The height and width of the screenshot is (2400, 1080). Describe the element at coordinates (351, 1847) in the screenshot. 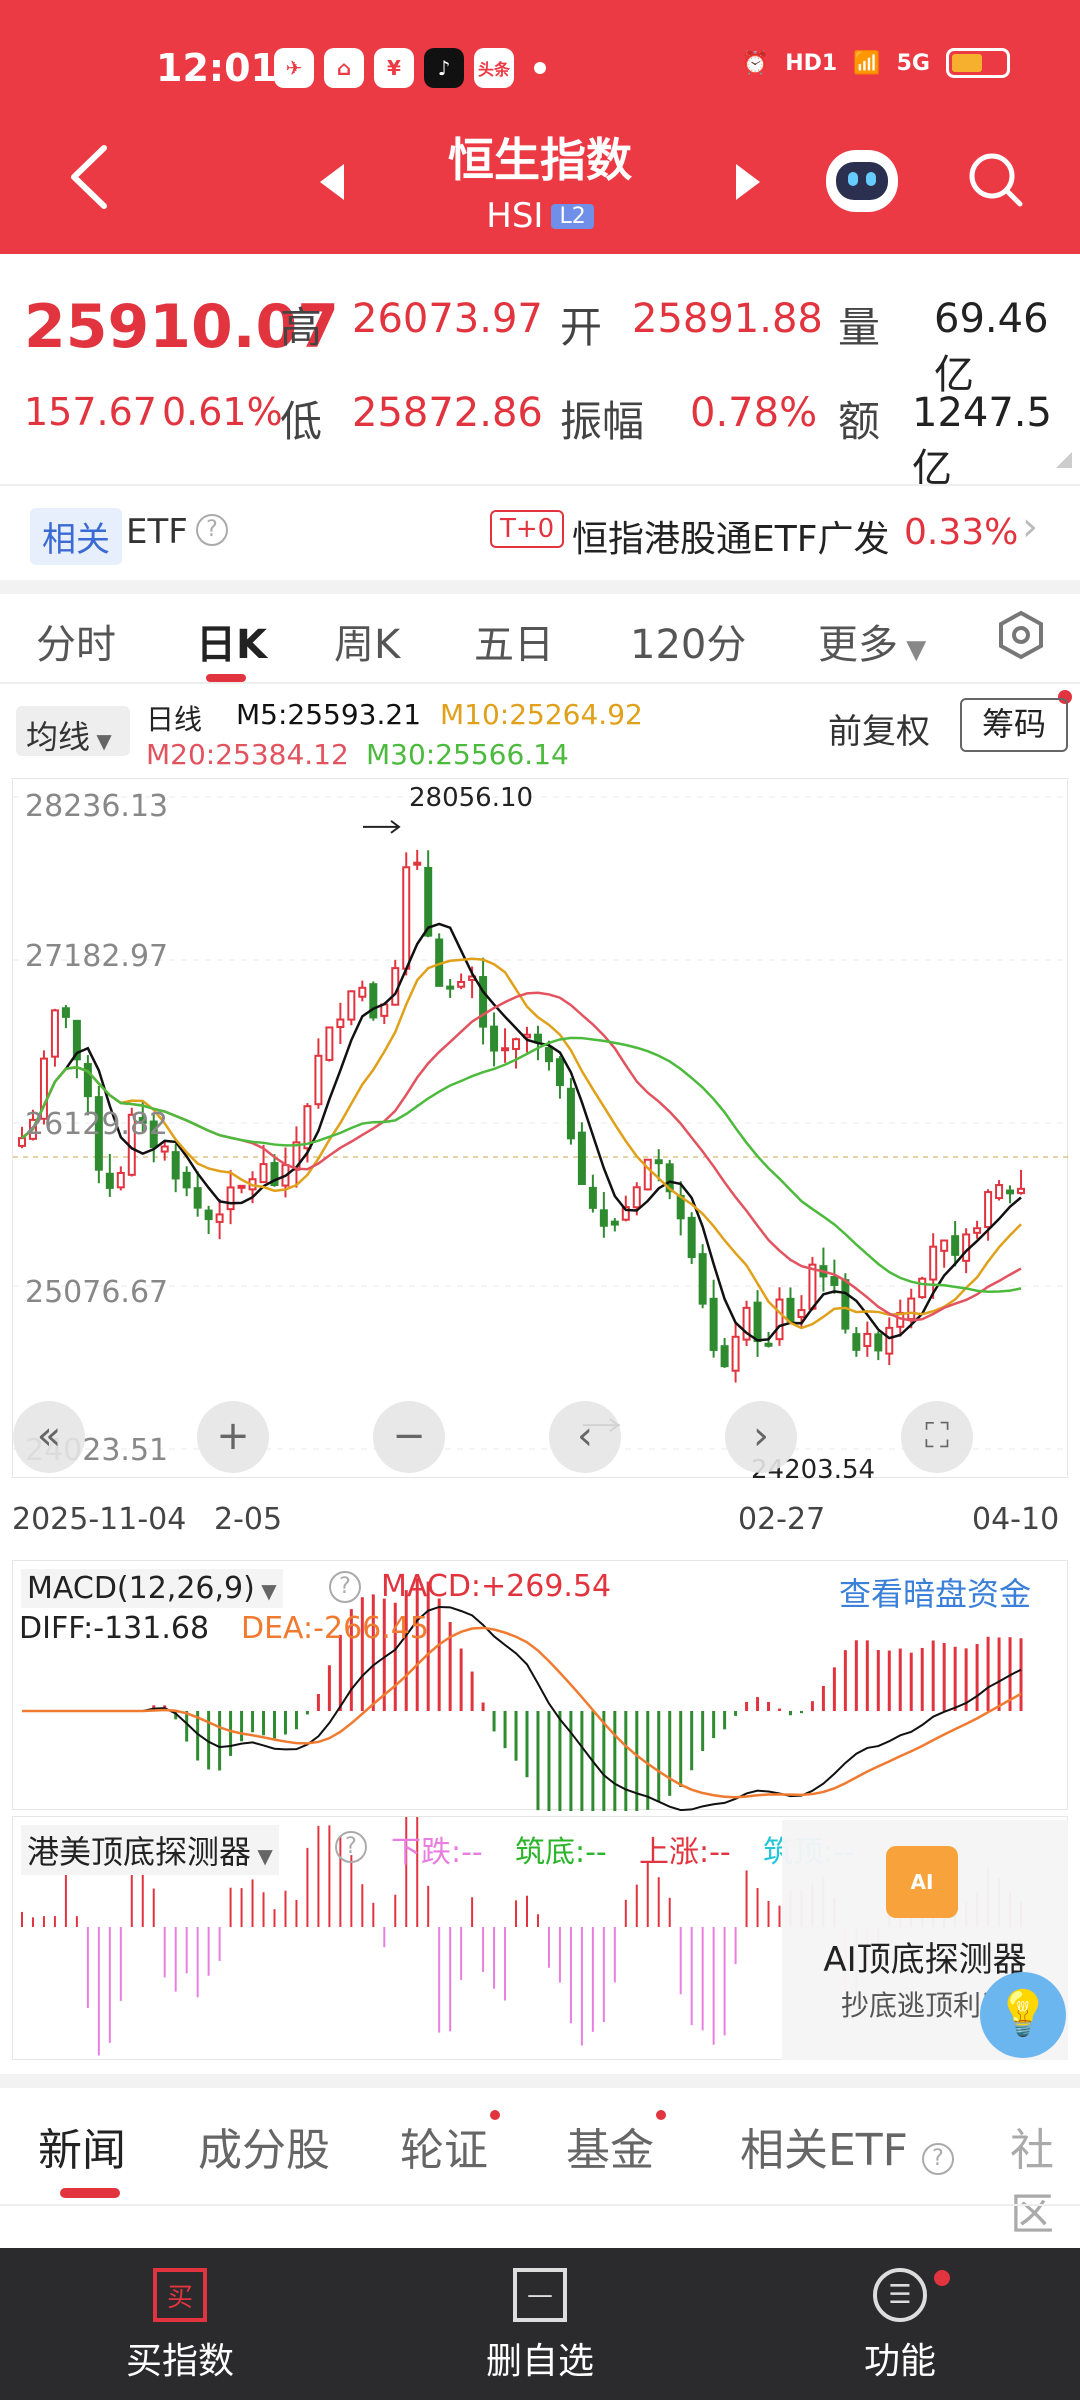

I see `detector-help-icon: ?` at that location.